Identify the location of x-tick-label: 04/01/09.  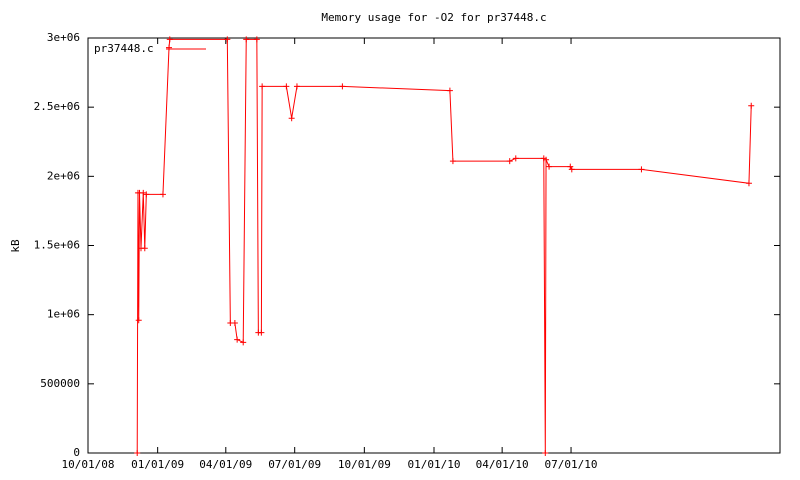
(225, 464).